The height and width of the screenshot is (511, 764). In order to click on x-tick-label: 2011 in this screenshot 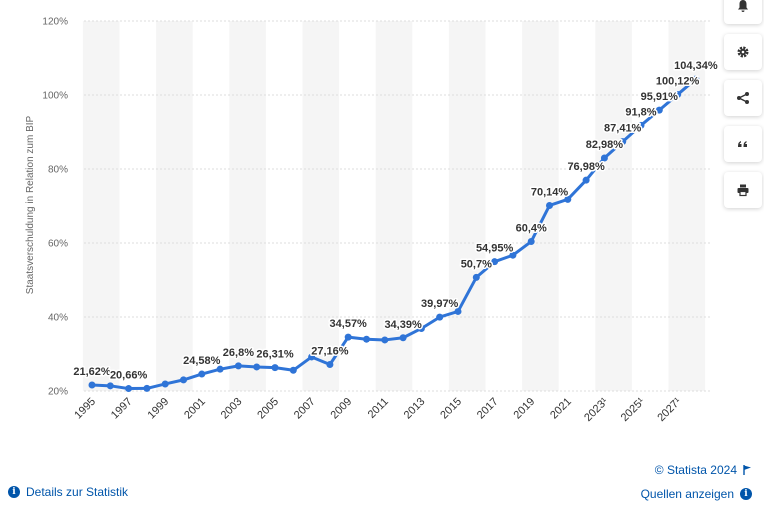, I will do `click(378, 408)`.